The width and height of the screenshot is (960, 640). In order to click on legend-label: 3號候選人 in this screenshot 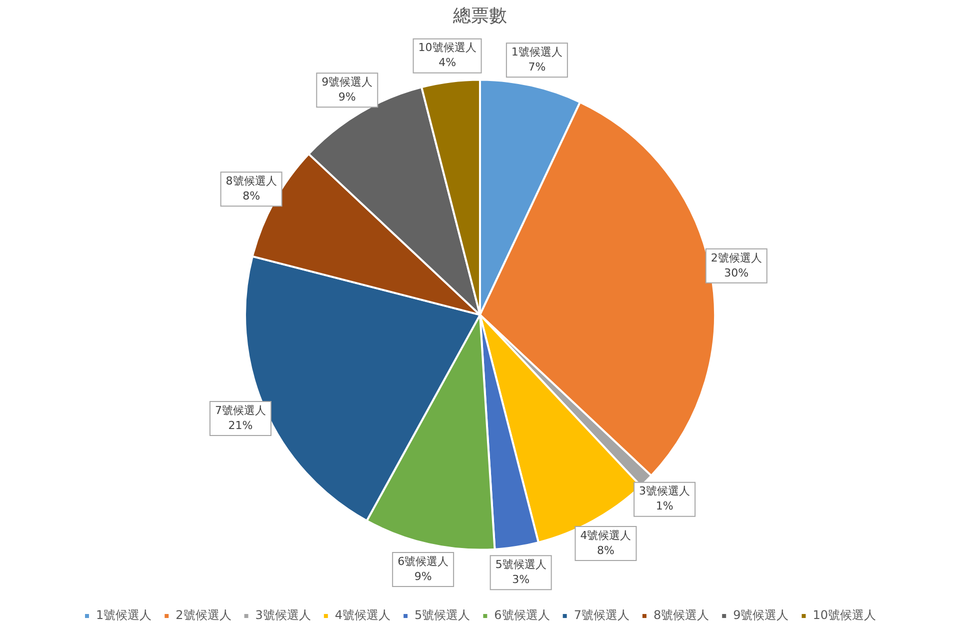, I will do `click(283, 615)`.